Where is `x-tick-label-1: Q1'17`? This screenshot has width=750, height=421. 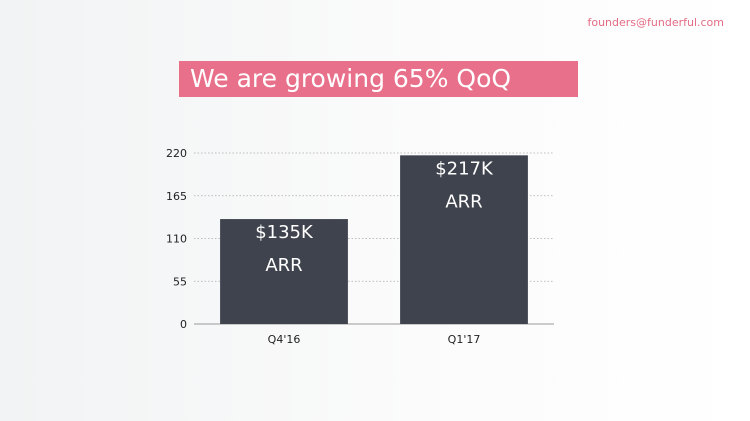 x-tick-label-1: Q1'17 is located at coordinates (464, 339).